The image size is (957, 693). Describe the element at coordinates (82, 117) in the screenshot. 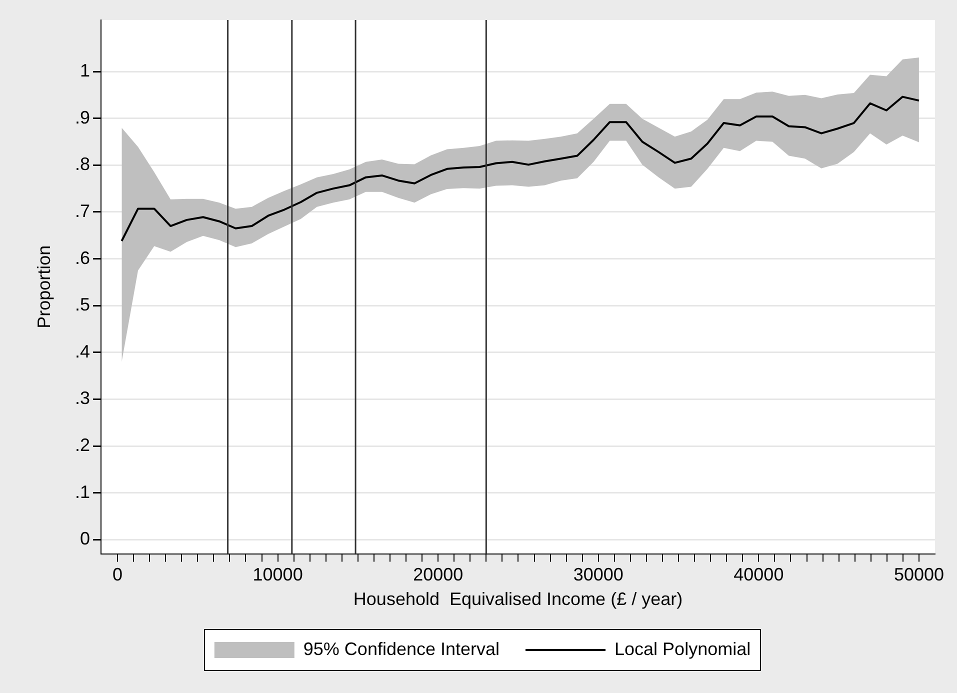

I see `y-tick-label: .9` at that location.